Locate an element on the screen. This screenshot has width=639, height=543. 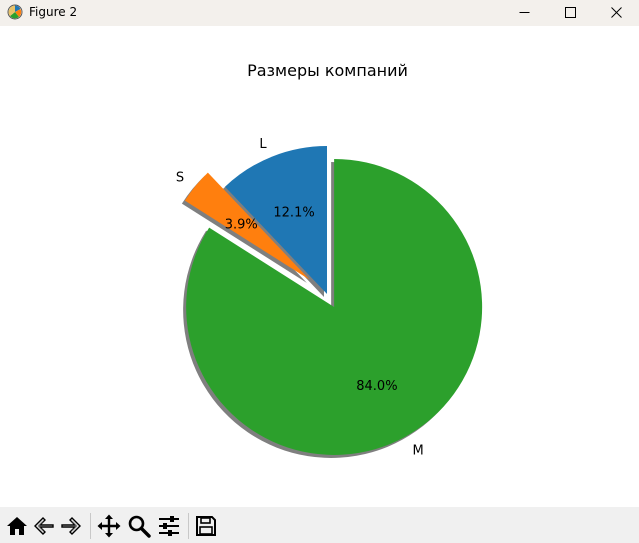
pie-category-label: S is located at coordinates (180, 178).